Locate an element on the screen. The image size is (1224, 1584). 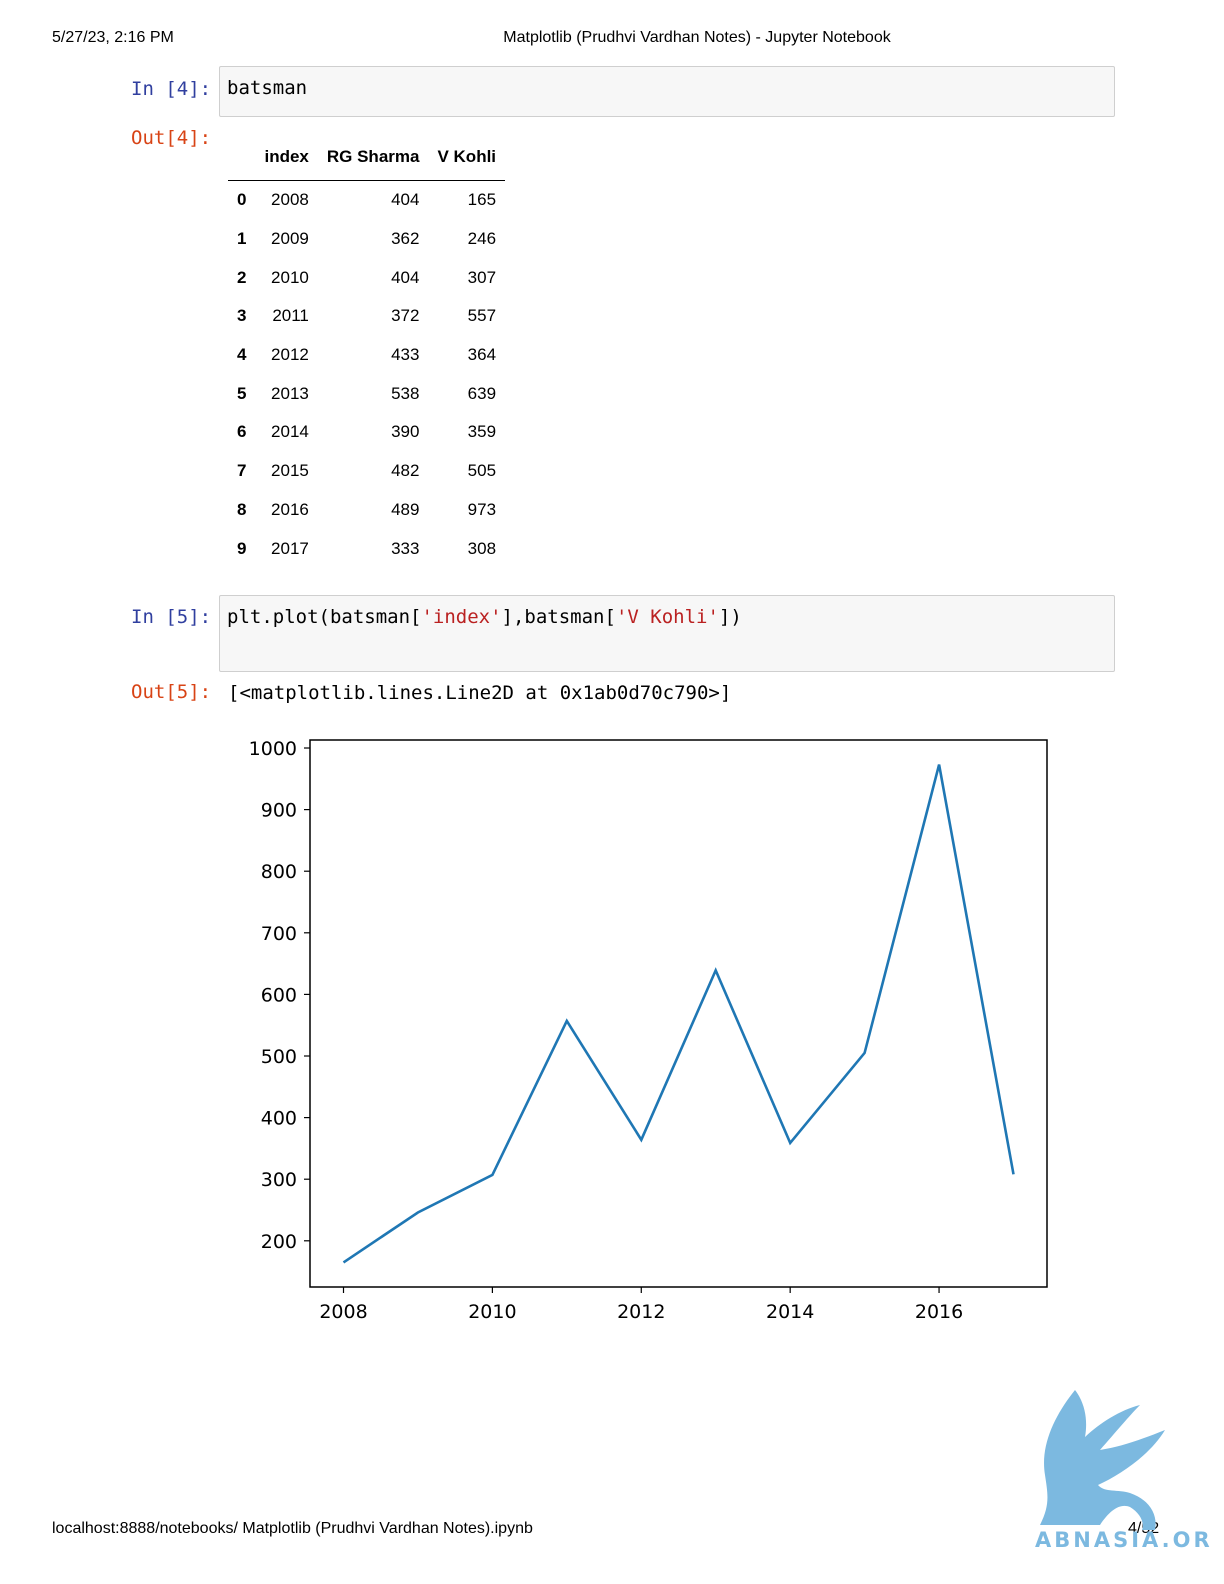
table-row: 7 2015 482 505 is located at coordinates (366, 471).